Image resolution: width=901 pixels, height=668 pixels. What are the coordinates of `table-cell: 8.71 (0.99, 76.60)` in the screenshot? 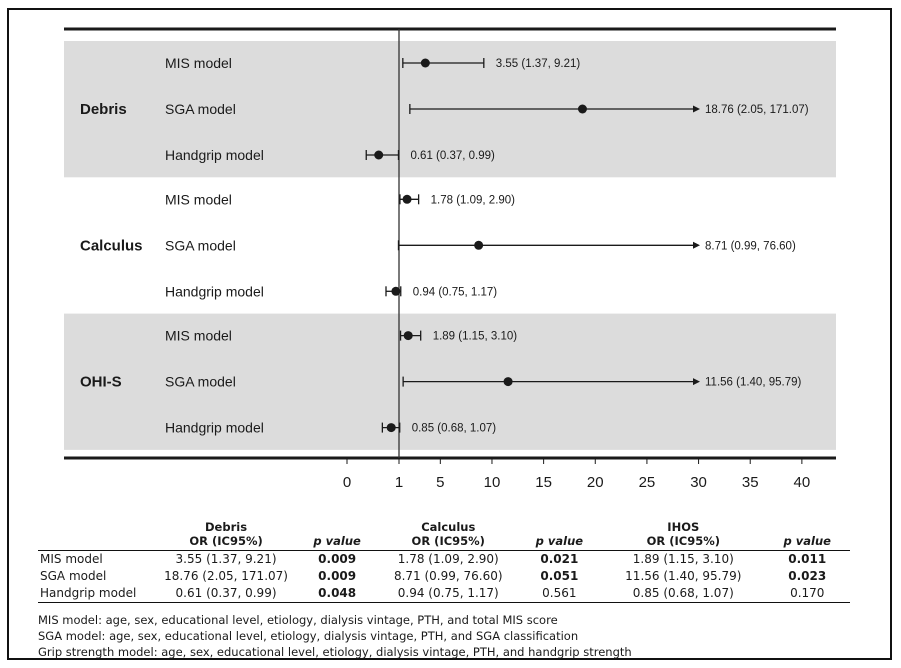 It's located at (448, 576).